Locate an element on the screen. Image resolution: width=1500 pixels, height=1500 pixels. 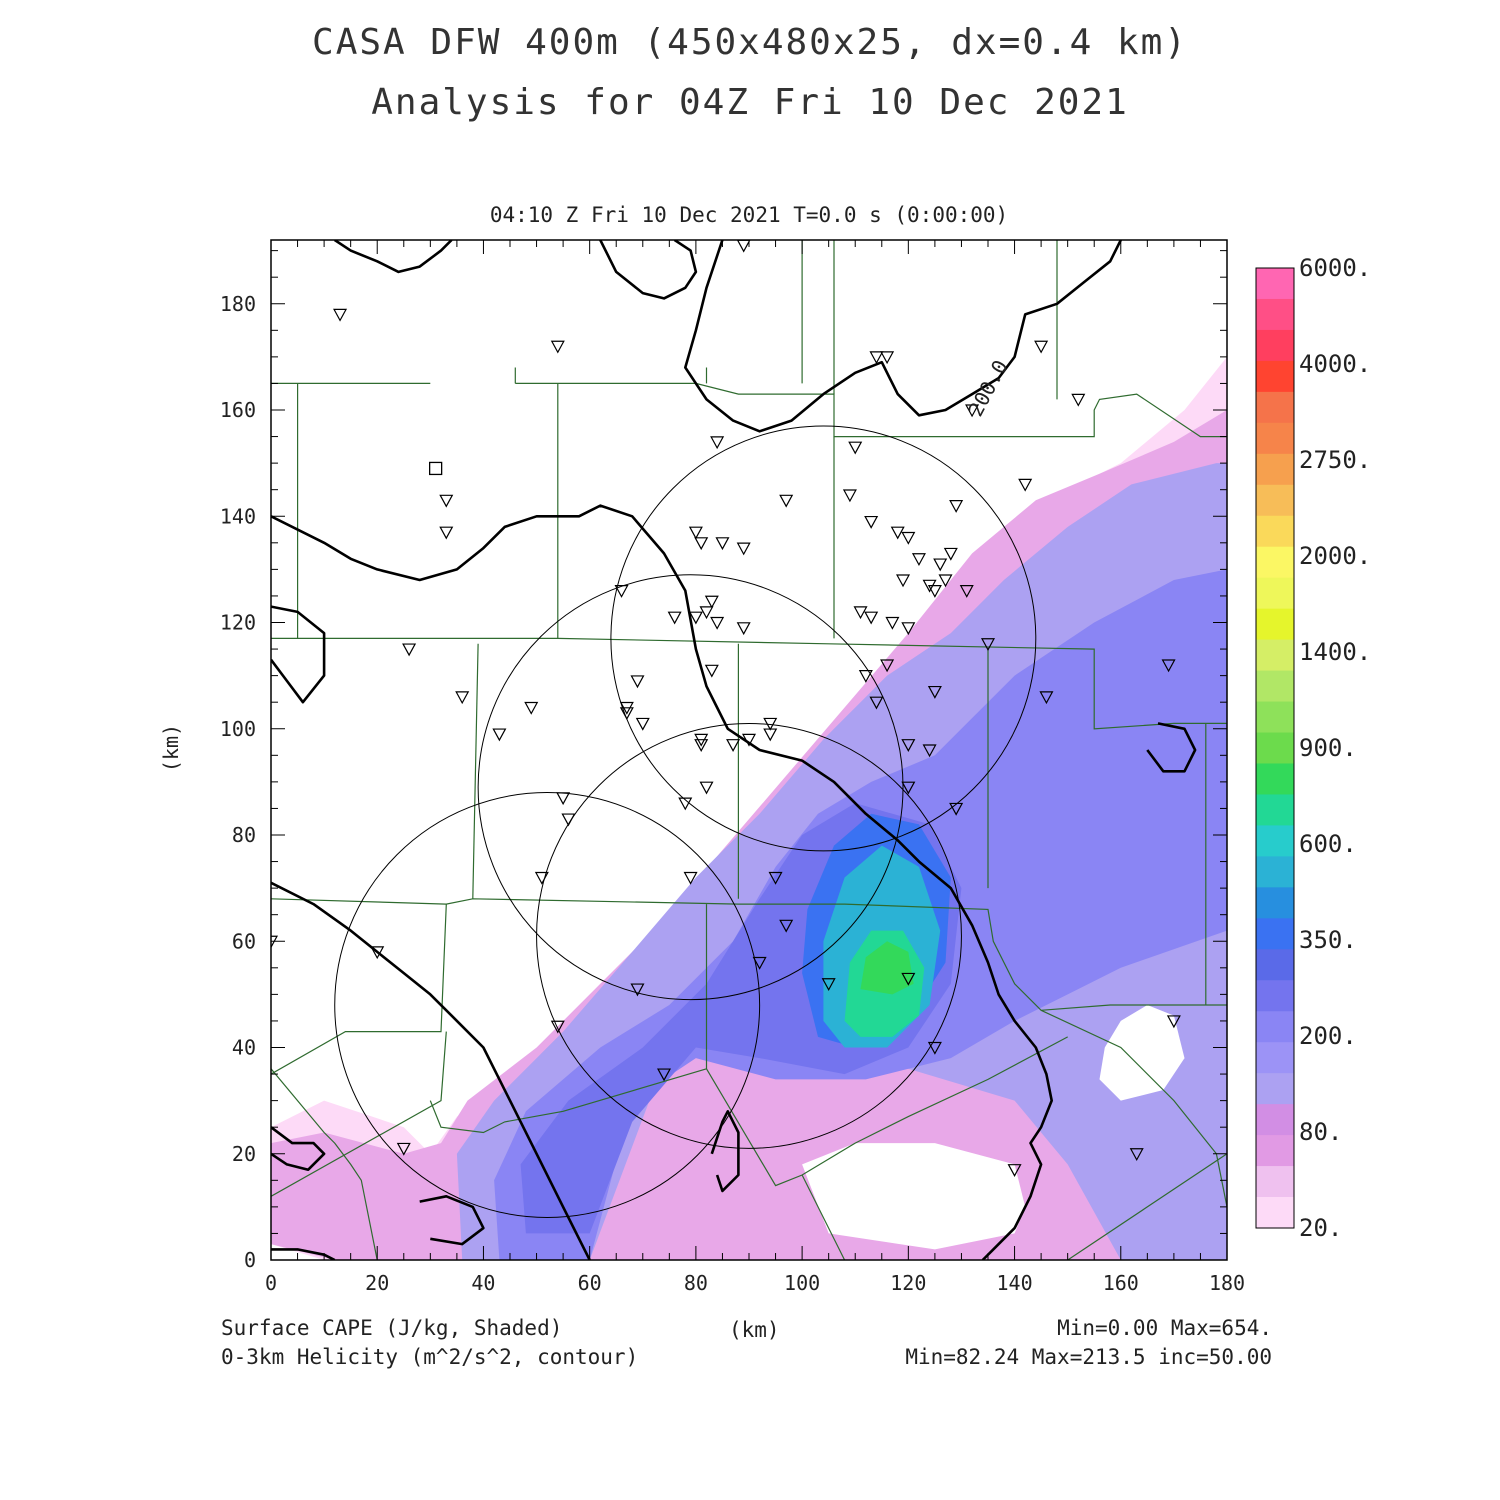
colorbar-label: 900. is located at coordinates (1328, 748).